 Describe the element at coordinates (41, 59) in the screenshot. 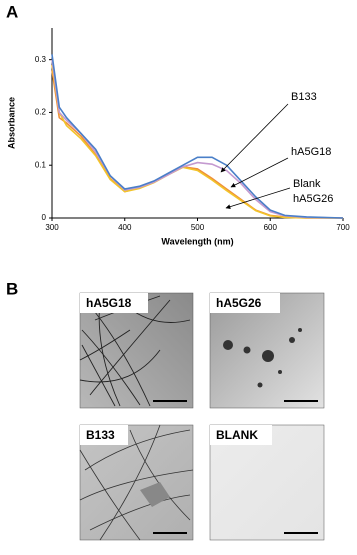

I see `y-tick-label: 0.3` at that location.